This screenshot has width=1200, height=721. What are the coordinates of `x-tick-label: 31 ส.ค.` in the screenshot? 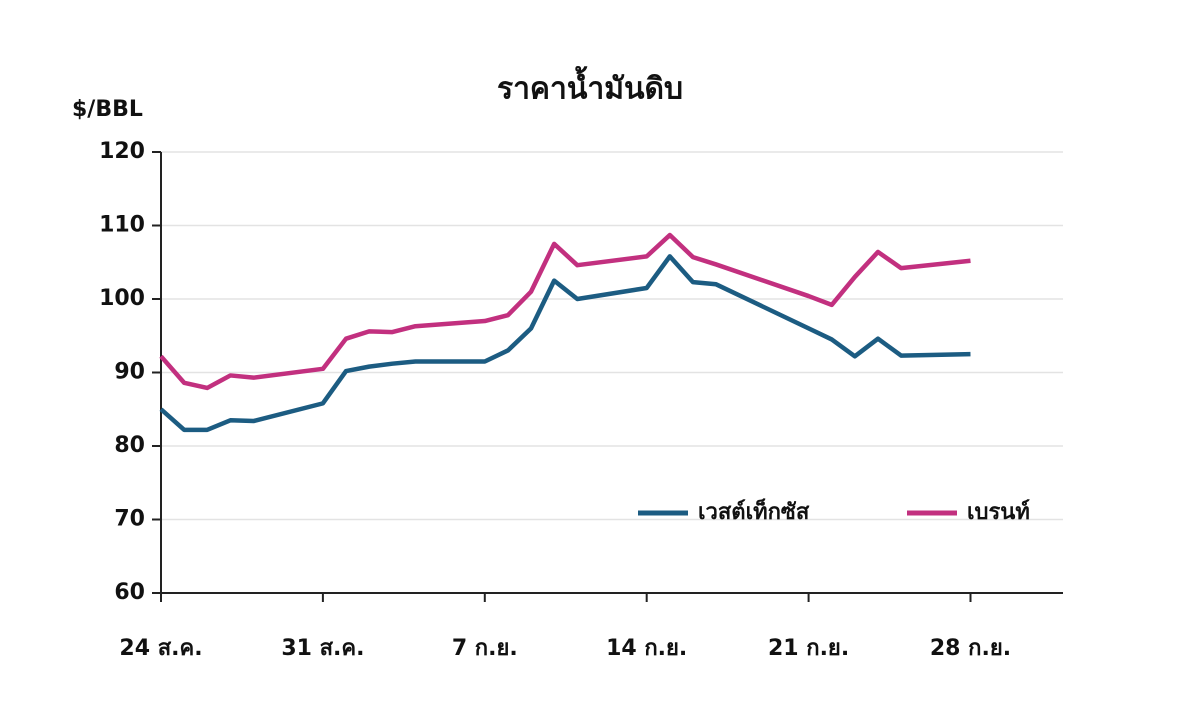 It's located at (322, 648).